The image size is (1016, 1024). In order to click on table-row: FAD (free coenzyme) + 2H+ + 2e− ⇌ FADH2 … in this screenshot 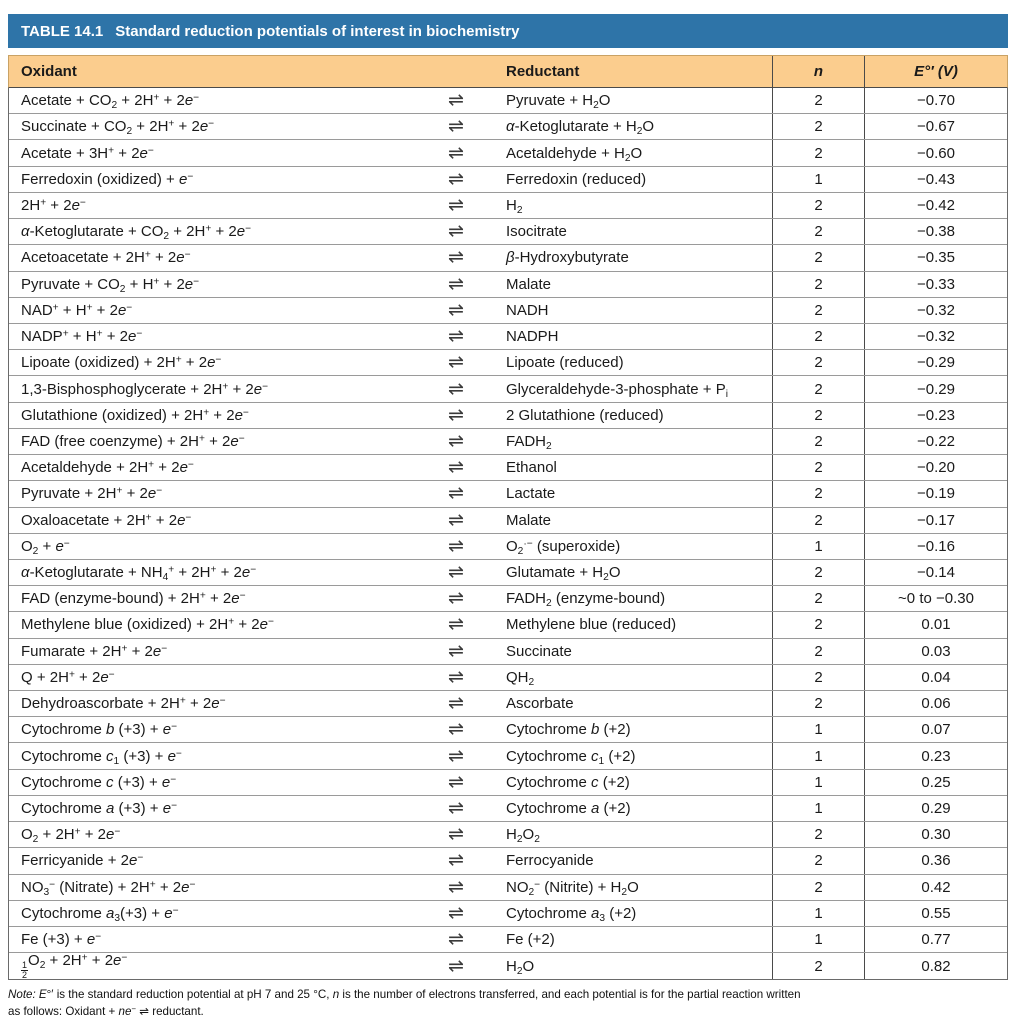, I will do `click(508, 442)`.